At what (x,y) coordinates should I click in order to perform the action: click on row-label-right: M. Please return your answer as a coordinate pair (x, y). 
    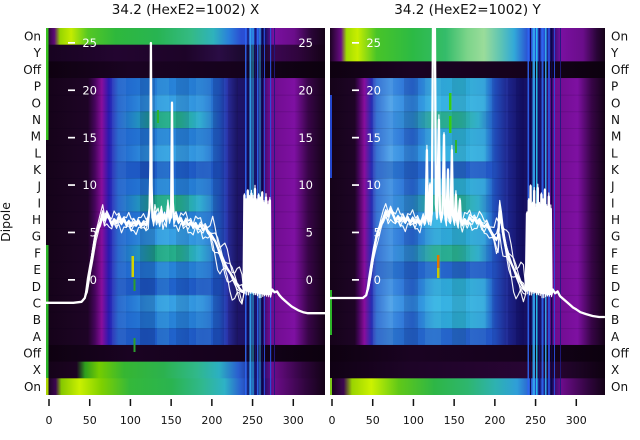
    Looking at the image, I should click on (616, 137).